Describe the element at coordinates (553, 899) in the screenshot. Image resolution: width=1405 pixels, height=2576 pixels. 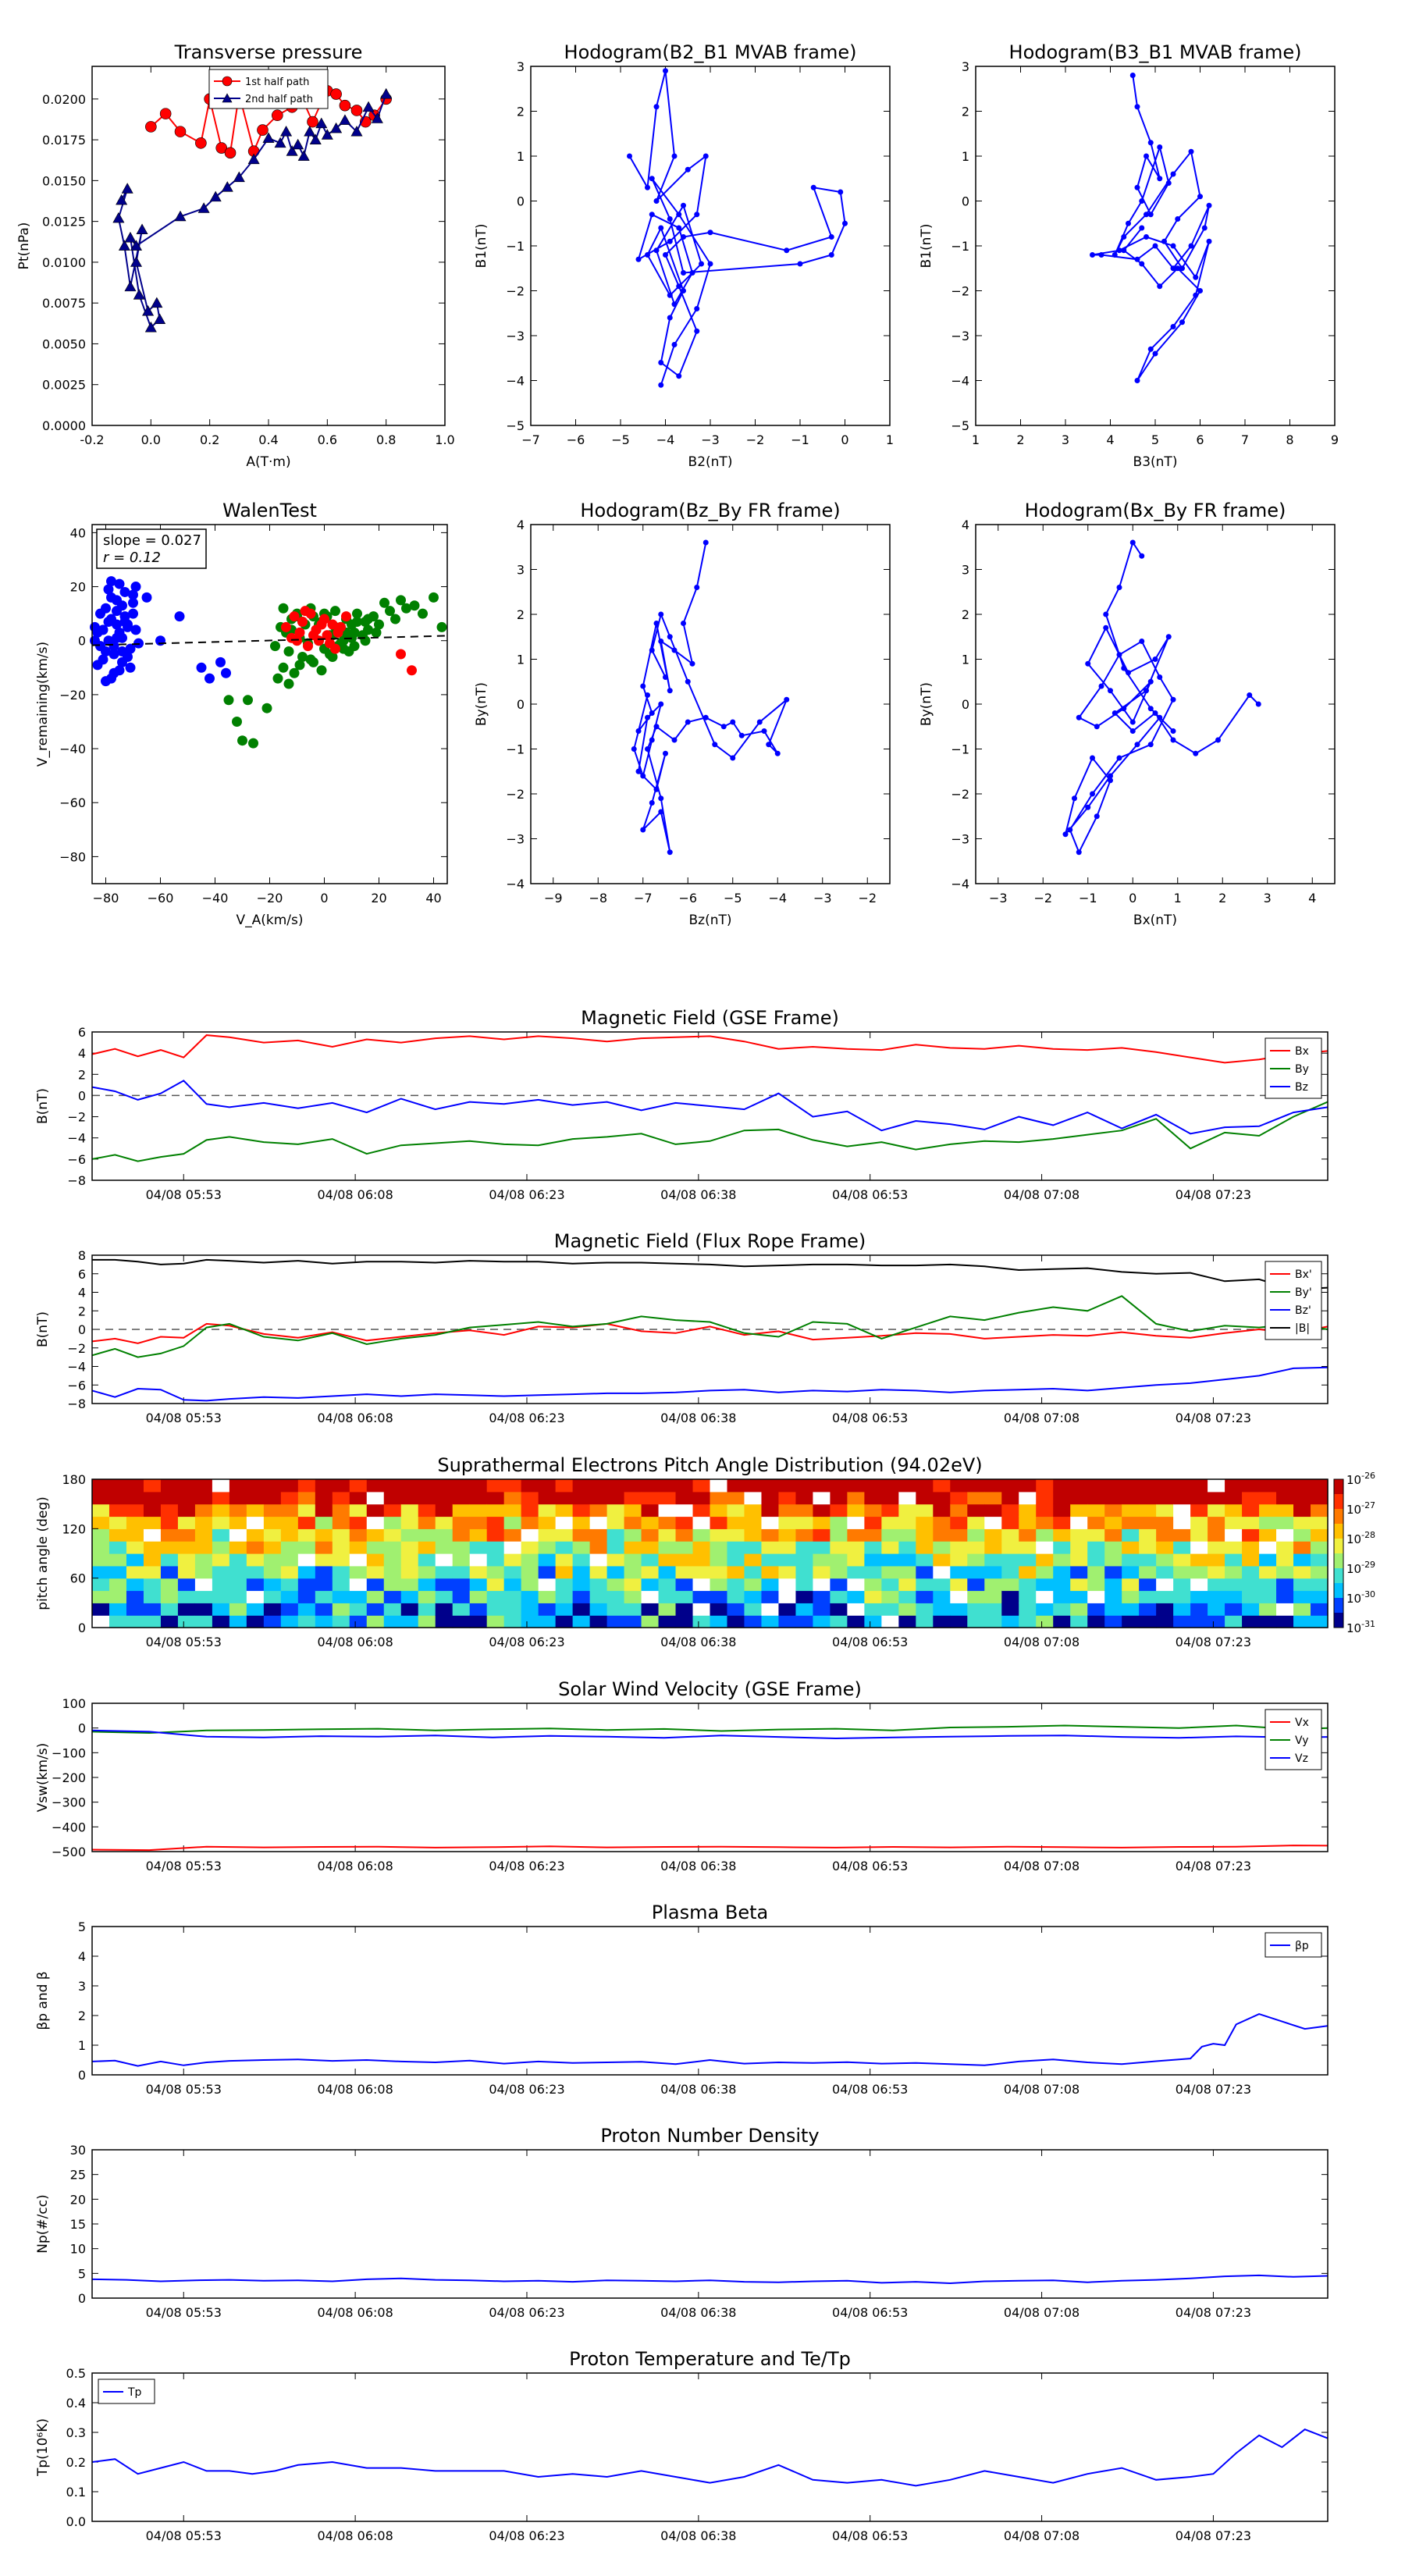
I see `x-tick-label: −9` at that location.